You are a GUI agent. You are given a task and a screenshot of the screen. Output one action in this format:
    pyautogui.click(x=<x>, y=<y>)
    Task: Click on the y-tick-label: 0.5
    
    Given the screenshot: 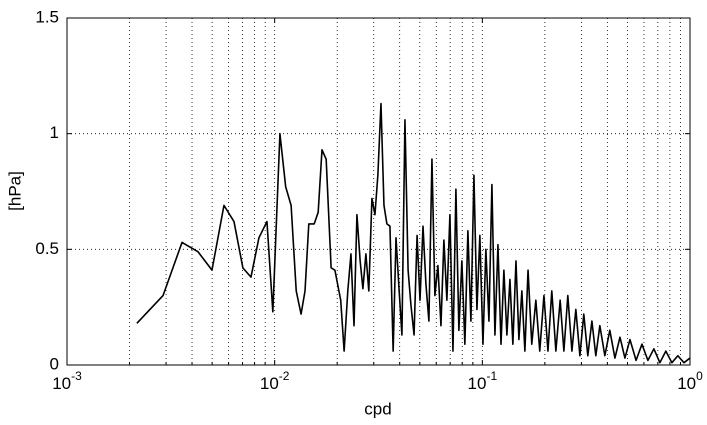 What is the action you would take?
    pyautogui.click(x=47, y=248)
    